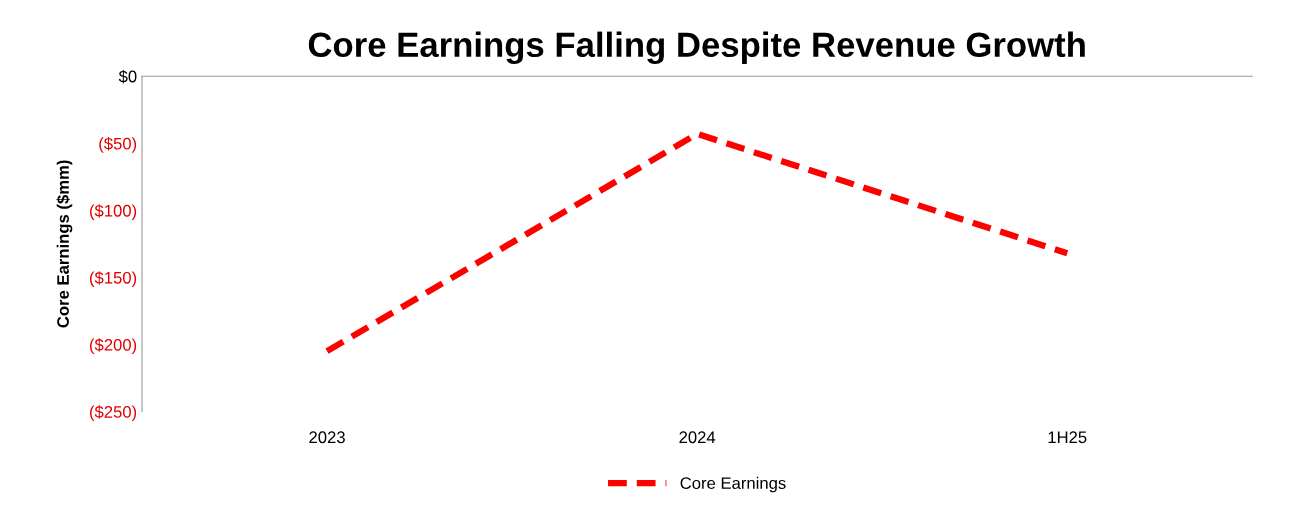 The height and width of the screenshot is (508, 1291). What do you see at coordinates (118, 145) in the screenshot?
I see `y-tick-label: ($50)` at bounding box center [118, 145].